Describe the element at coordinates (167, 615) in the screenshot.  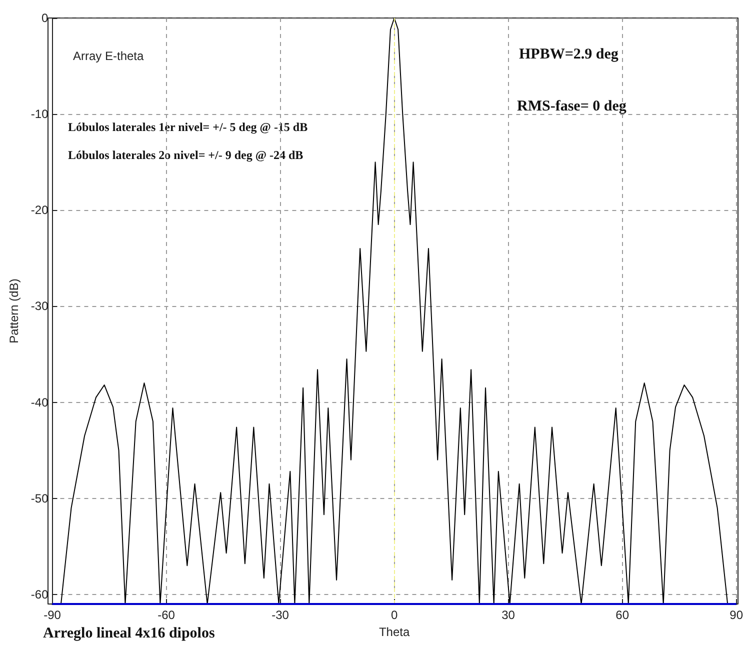
I see `x-tick-label: -60` at that location.